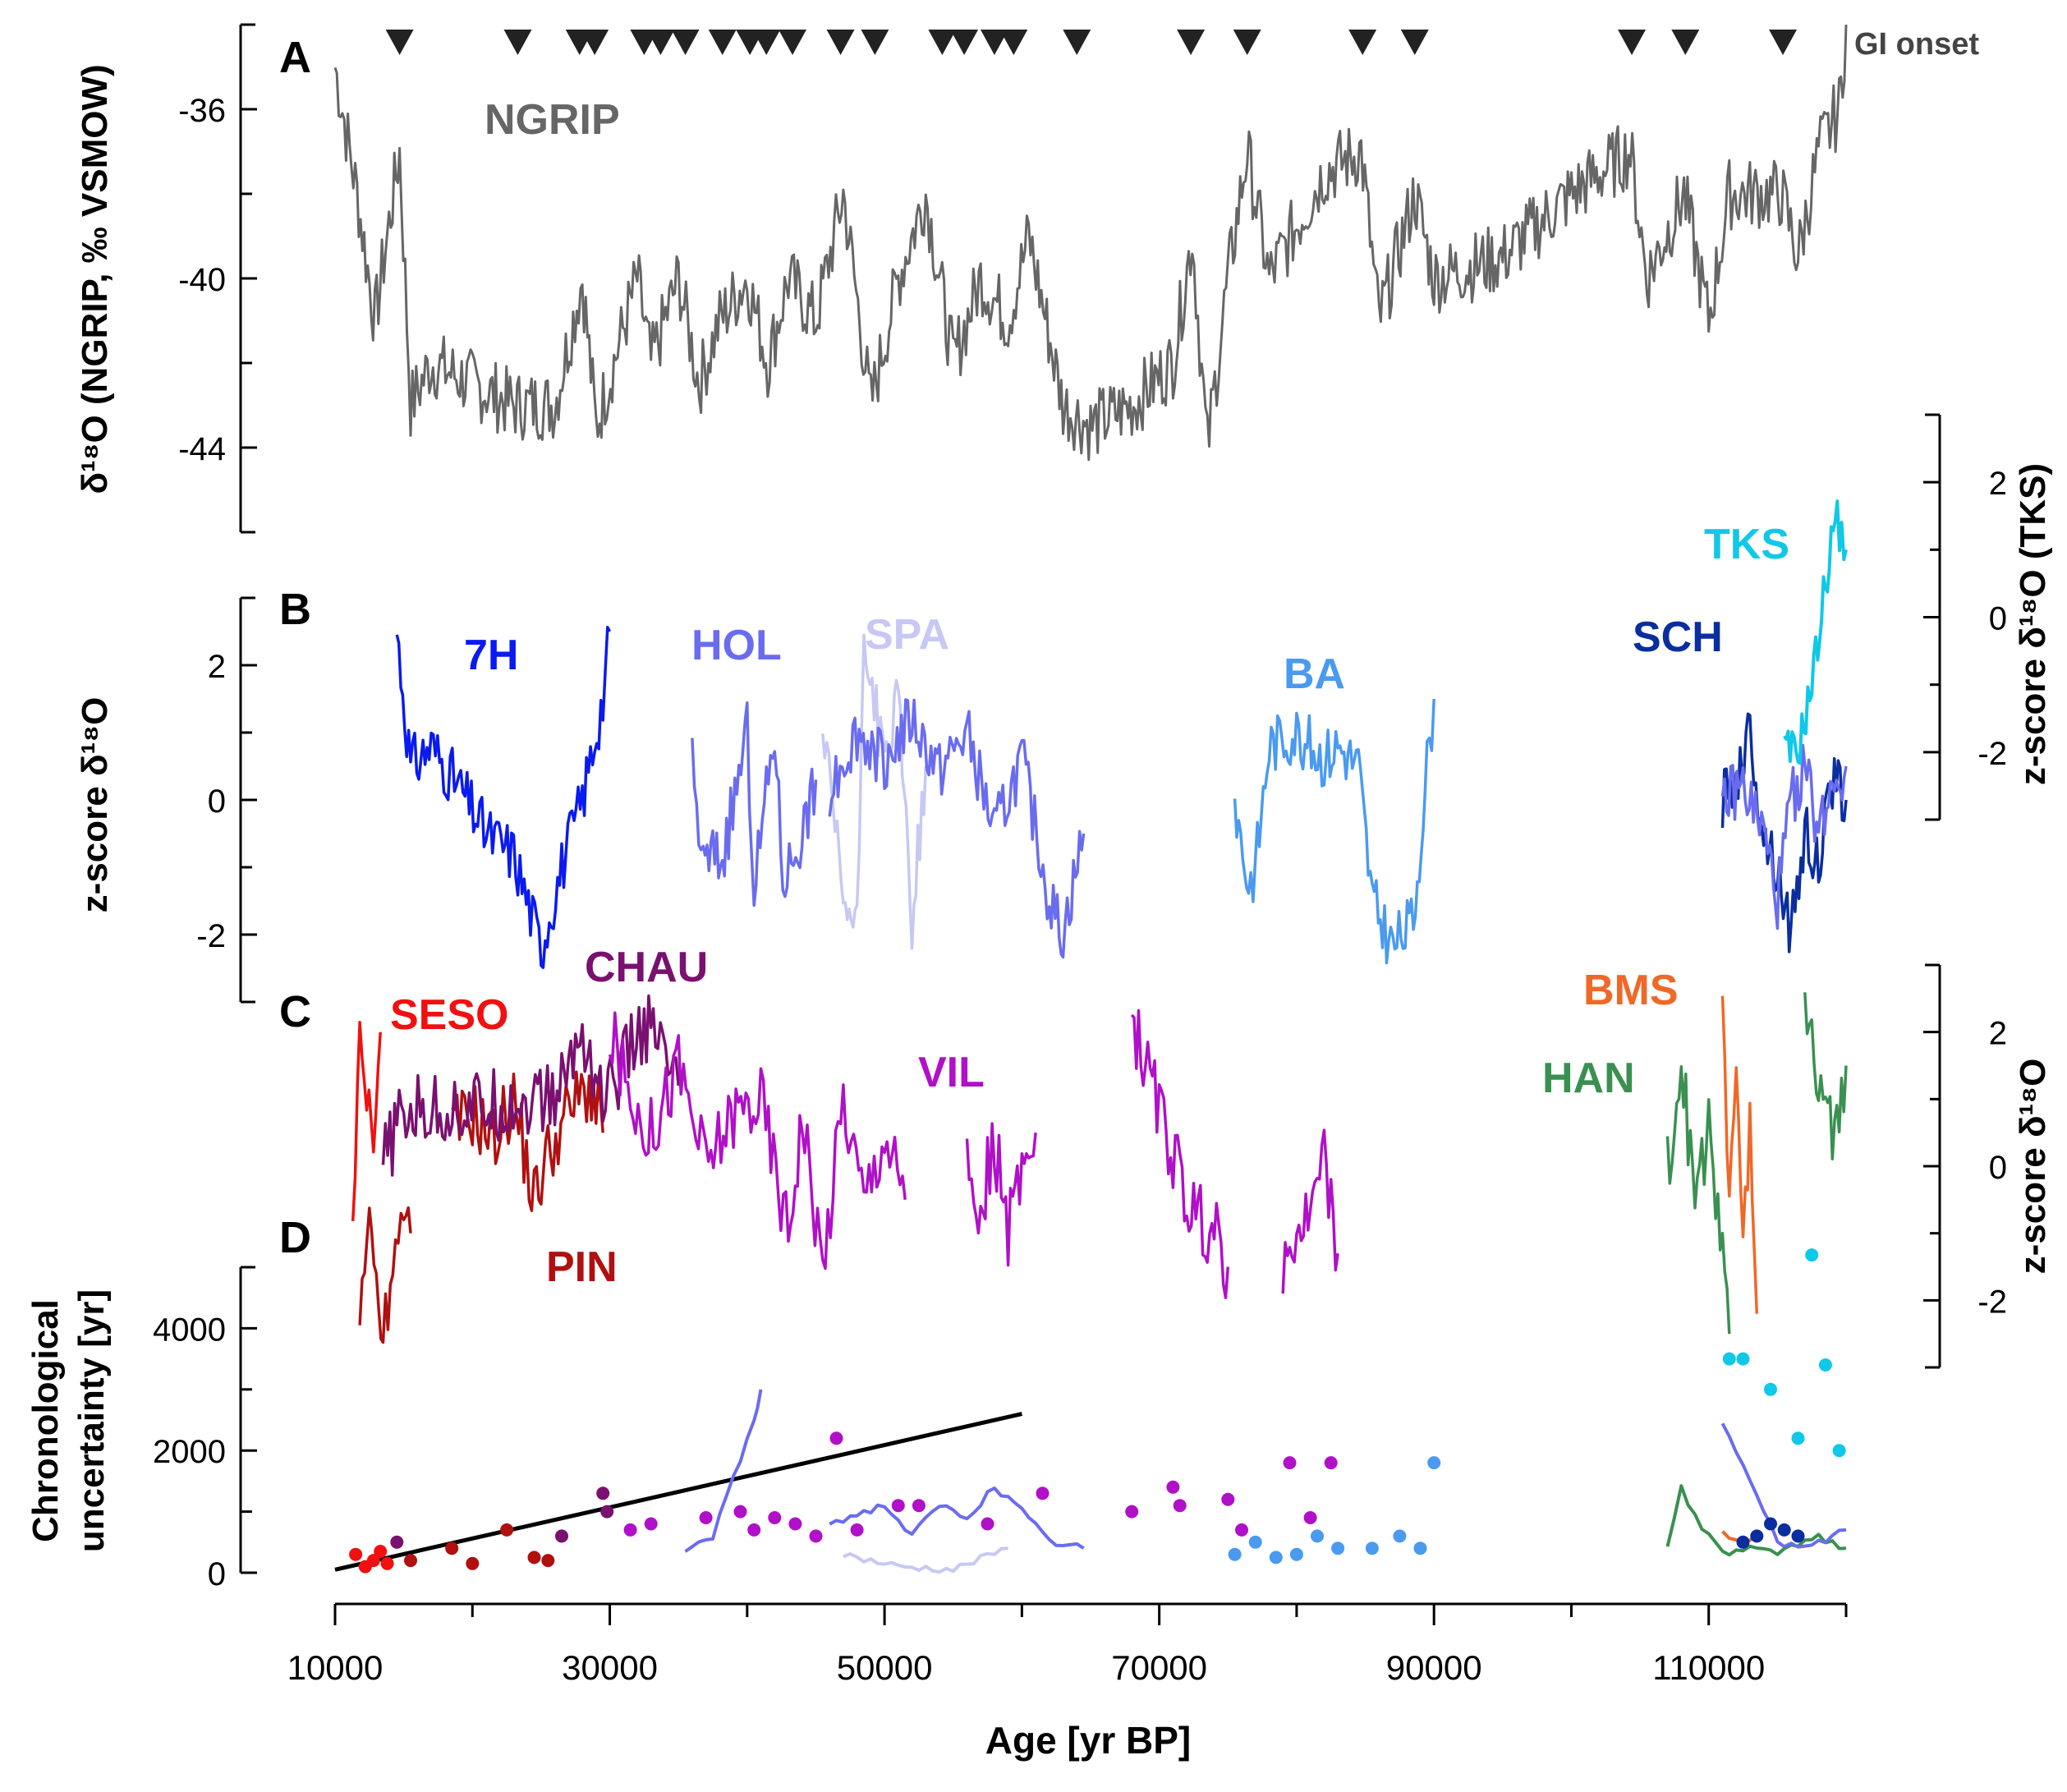  Describe the element at coordinates (491, 656) in the screenshot. I see `series-label-7h: 7H` at that location.